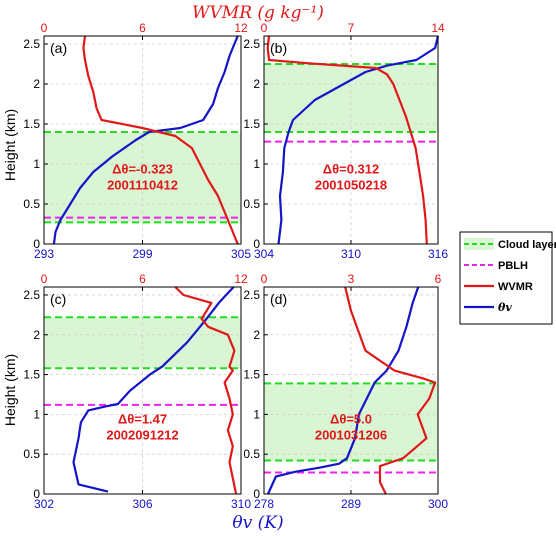 This screenshot has height=536, width=556. I want to click on x-bottom-tick-label: 302, so click(44, 504).